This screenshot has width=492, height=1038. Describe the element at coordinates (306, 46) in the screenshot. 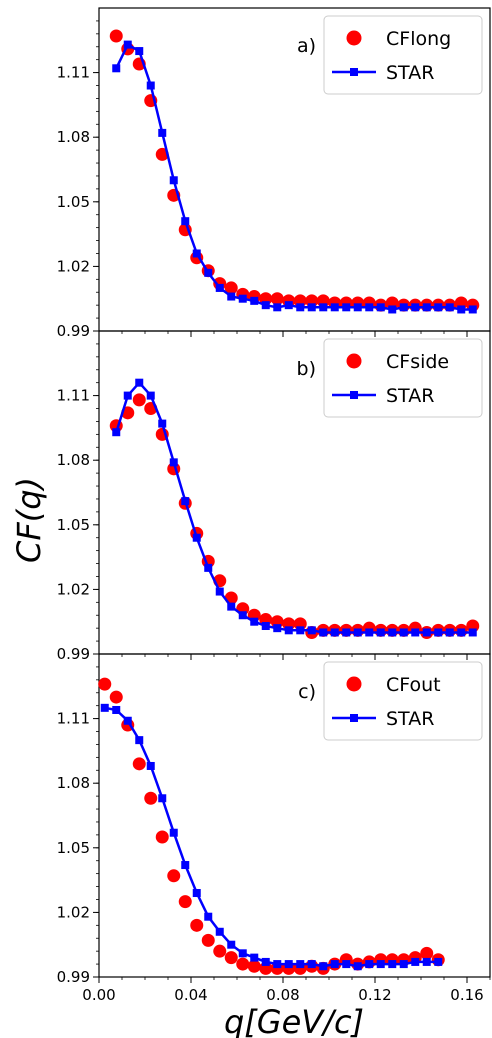

I see `panel-tag: a)` at that location.